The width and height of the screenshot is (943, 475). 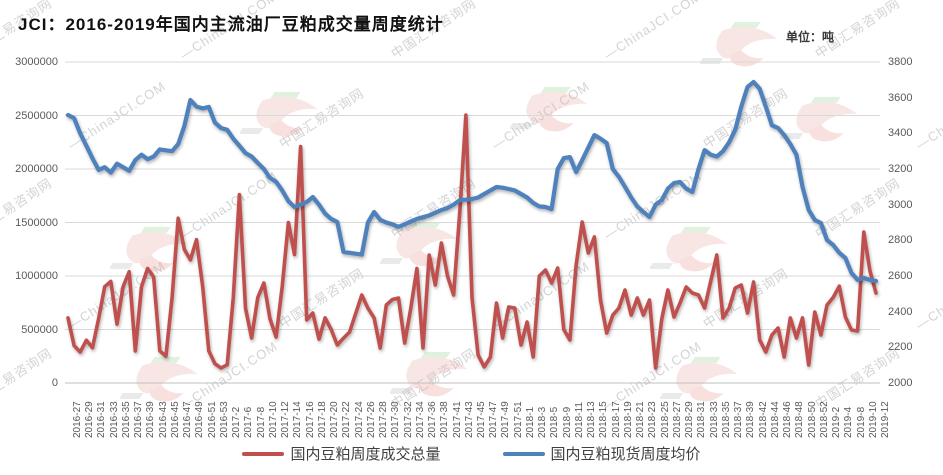 What do you see at coordinates (36, 115) in the screenshot?
I see `left-axis-tick: 2500000` at bounding box center [36, 115].